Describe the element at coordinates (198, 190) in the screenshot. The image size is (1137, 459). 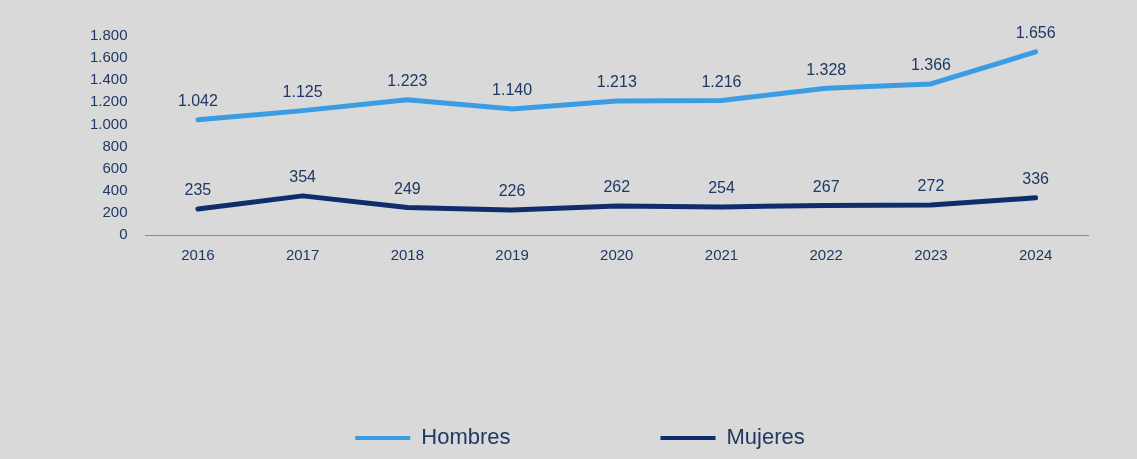
I see `data-label: 235` at that location.